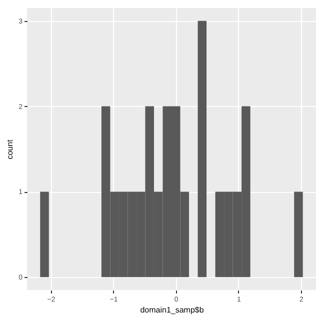  What do you see at coordinates (172, 310) in the screenshot?
I see `x-axis-title: domain1_samp$b` at bounding box center [172, 310].